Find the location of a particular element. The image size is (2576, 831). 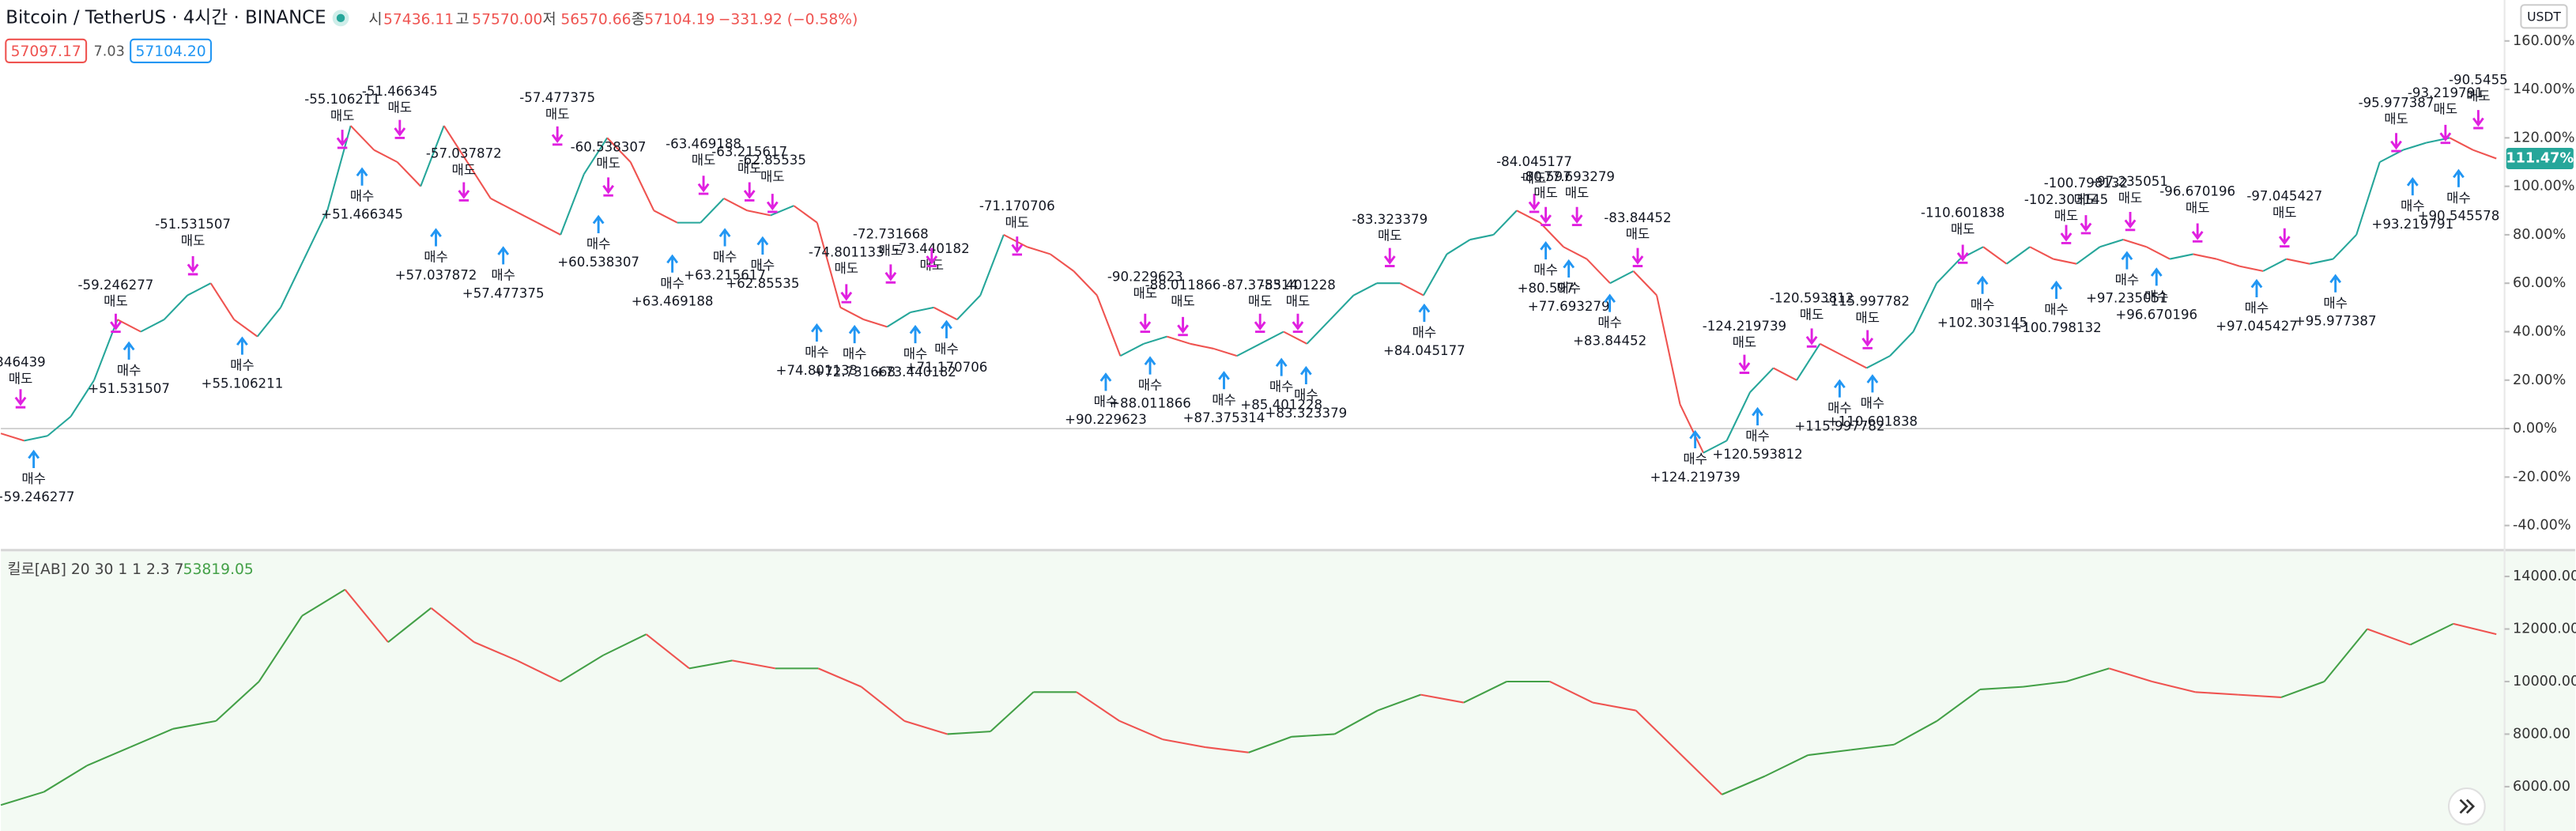

indicator-title: 킬로[AB] 20 30 1 1 2.3 7 is located at coordinates (95, 570).